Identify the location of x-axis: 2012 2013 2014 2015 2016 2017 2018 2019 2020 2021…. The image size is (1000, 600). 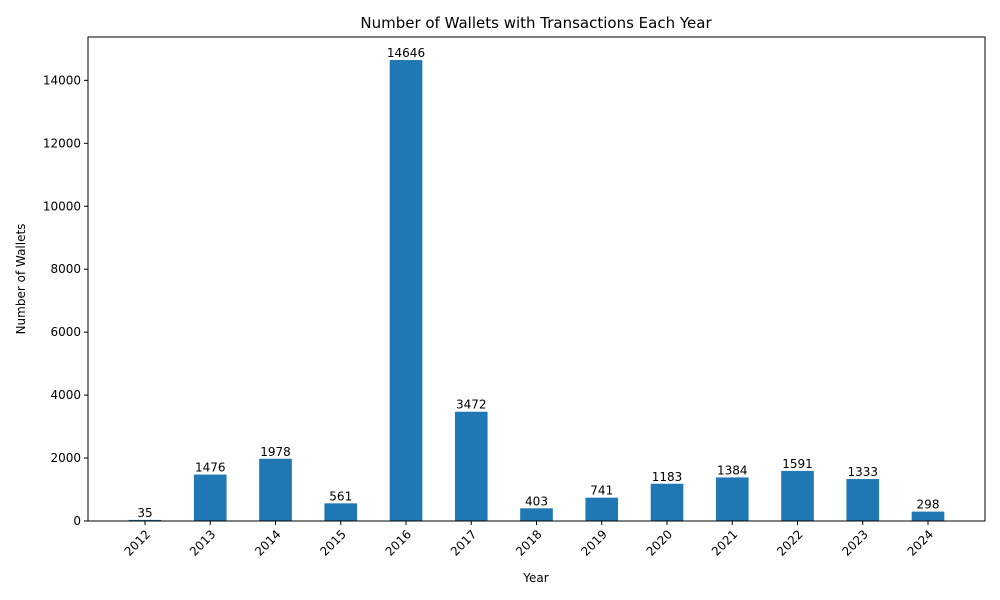
(529, 540).